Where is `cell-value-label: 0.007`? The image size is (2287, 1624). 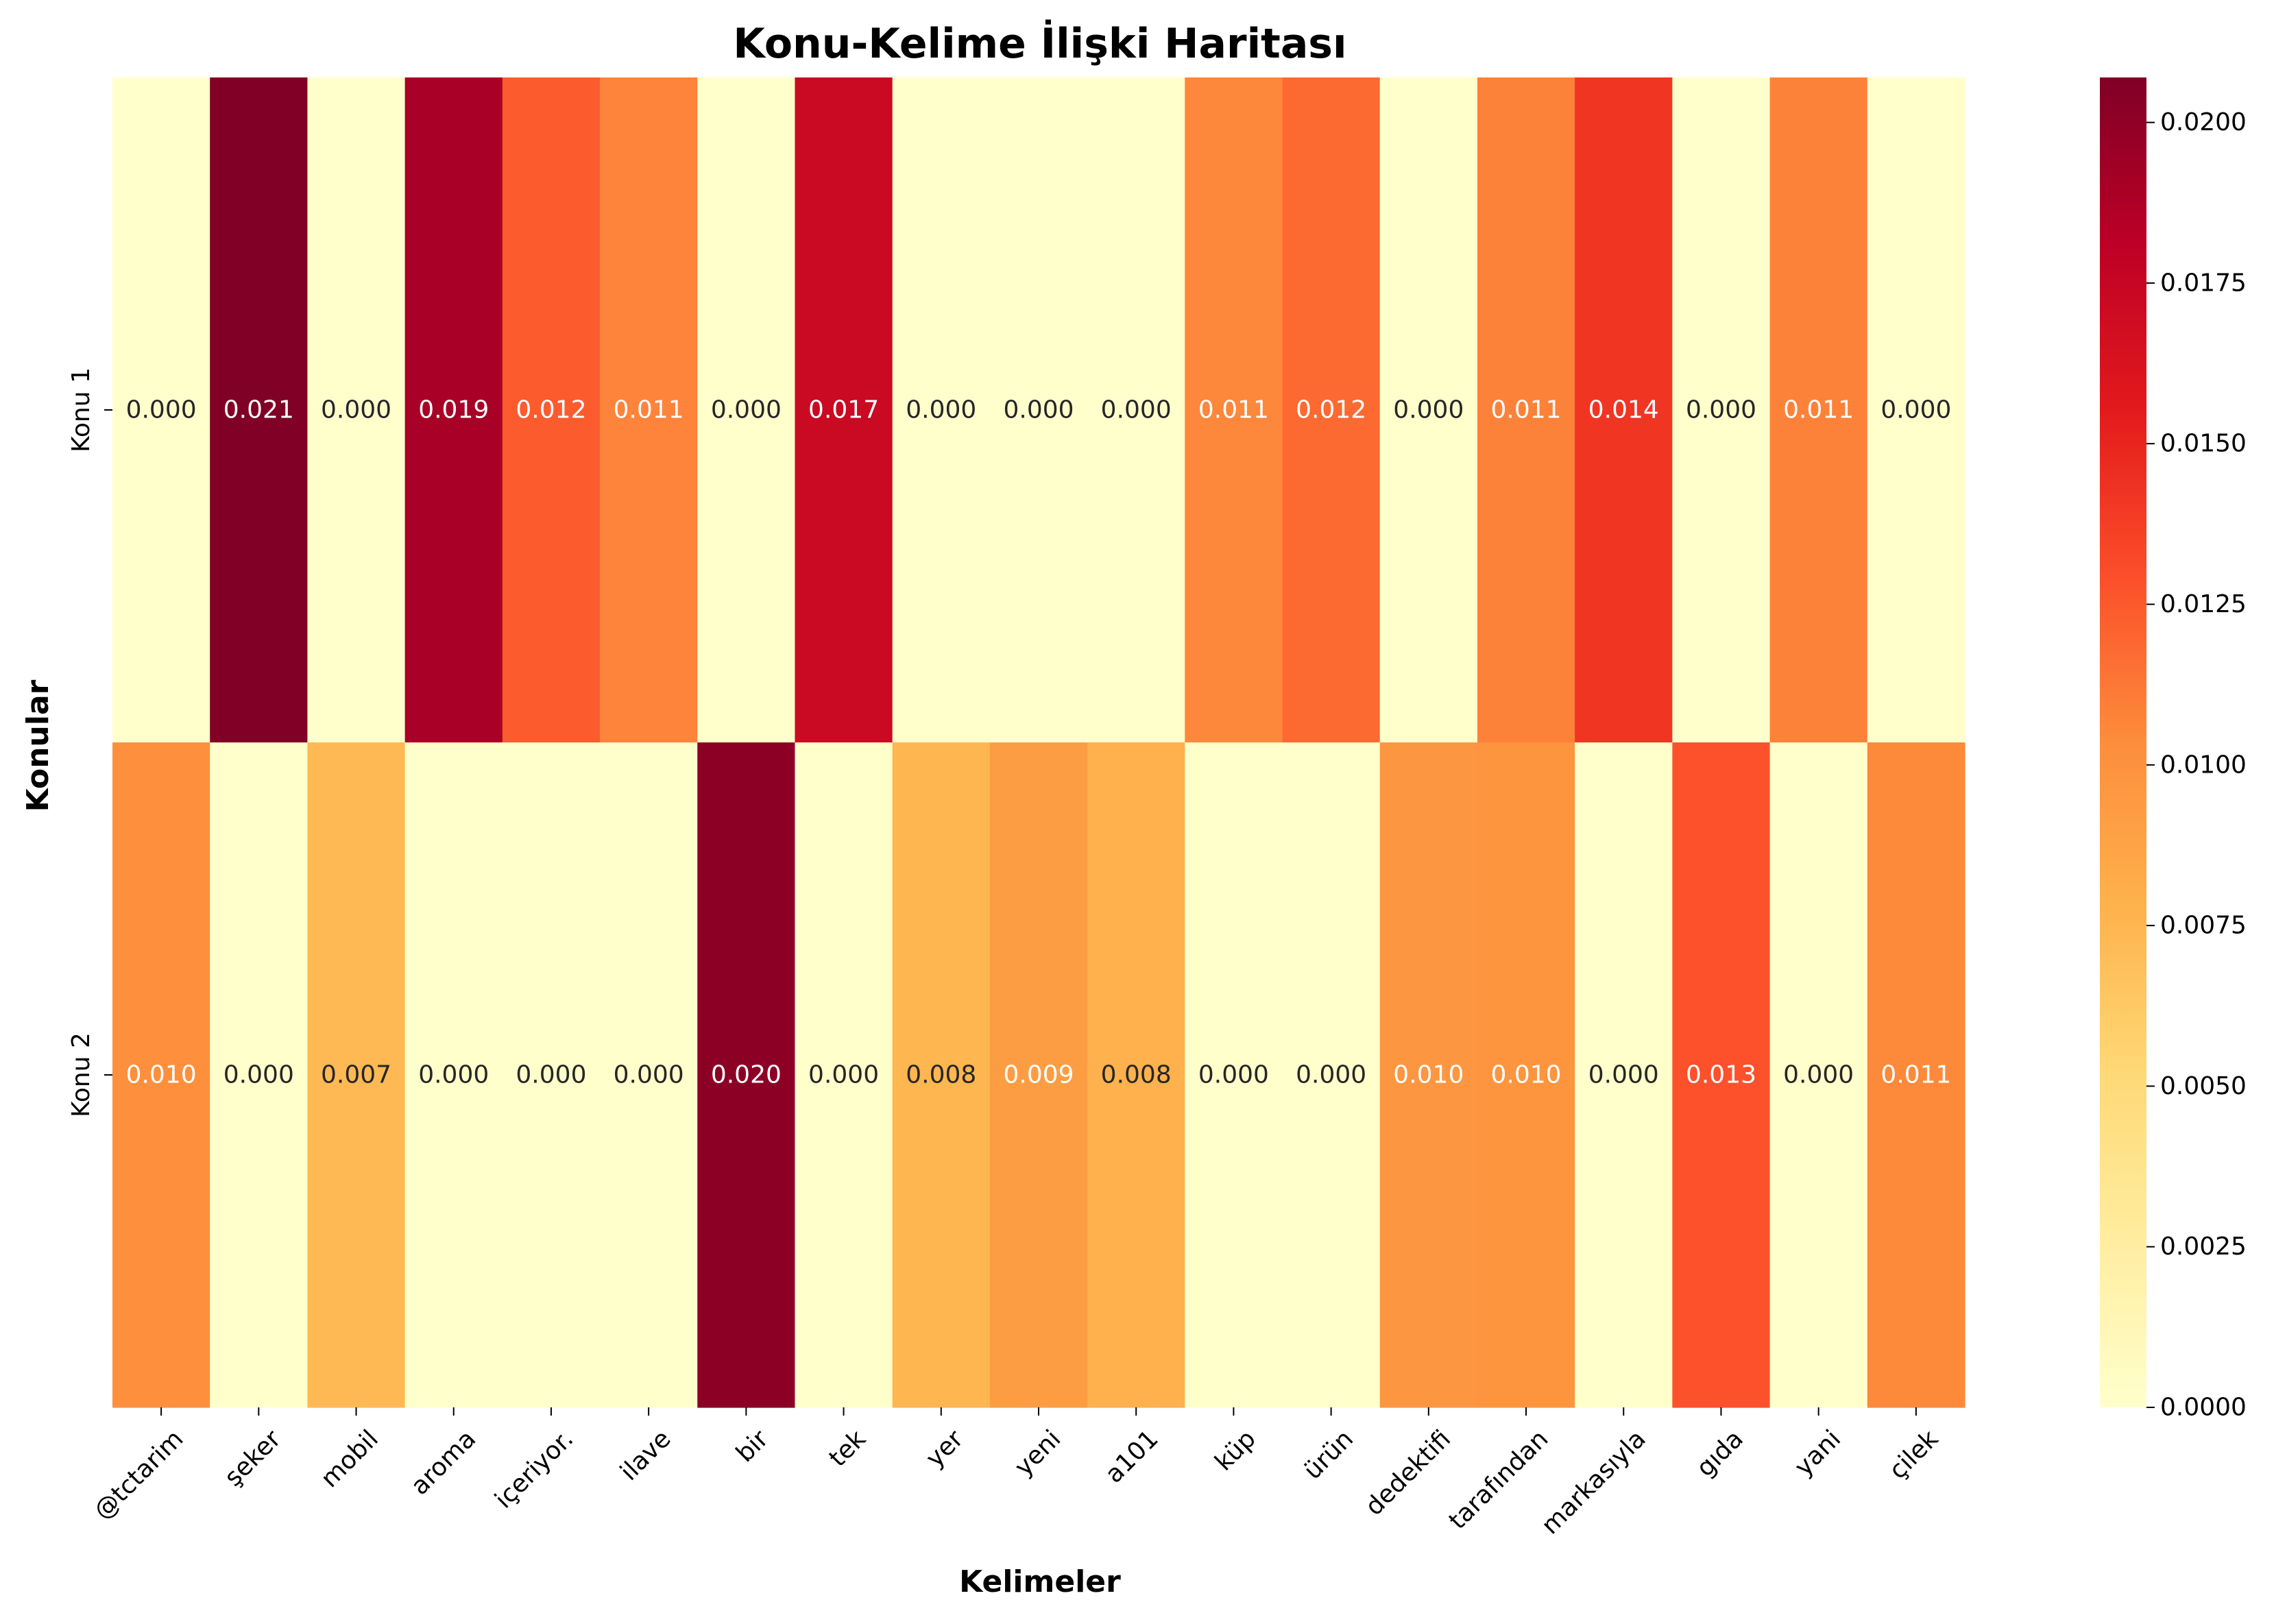 cell-value-label: 0.007 is located at coordinates (356, 1075).